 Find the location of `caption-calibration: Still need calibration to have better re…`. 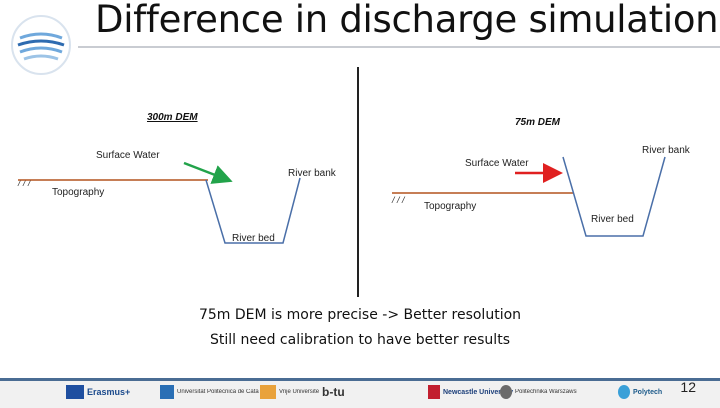

caption-calibration: Still need calibration to have better re… is located at coordinates (360, 340).